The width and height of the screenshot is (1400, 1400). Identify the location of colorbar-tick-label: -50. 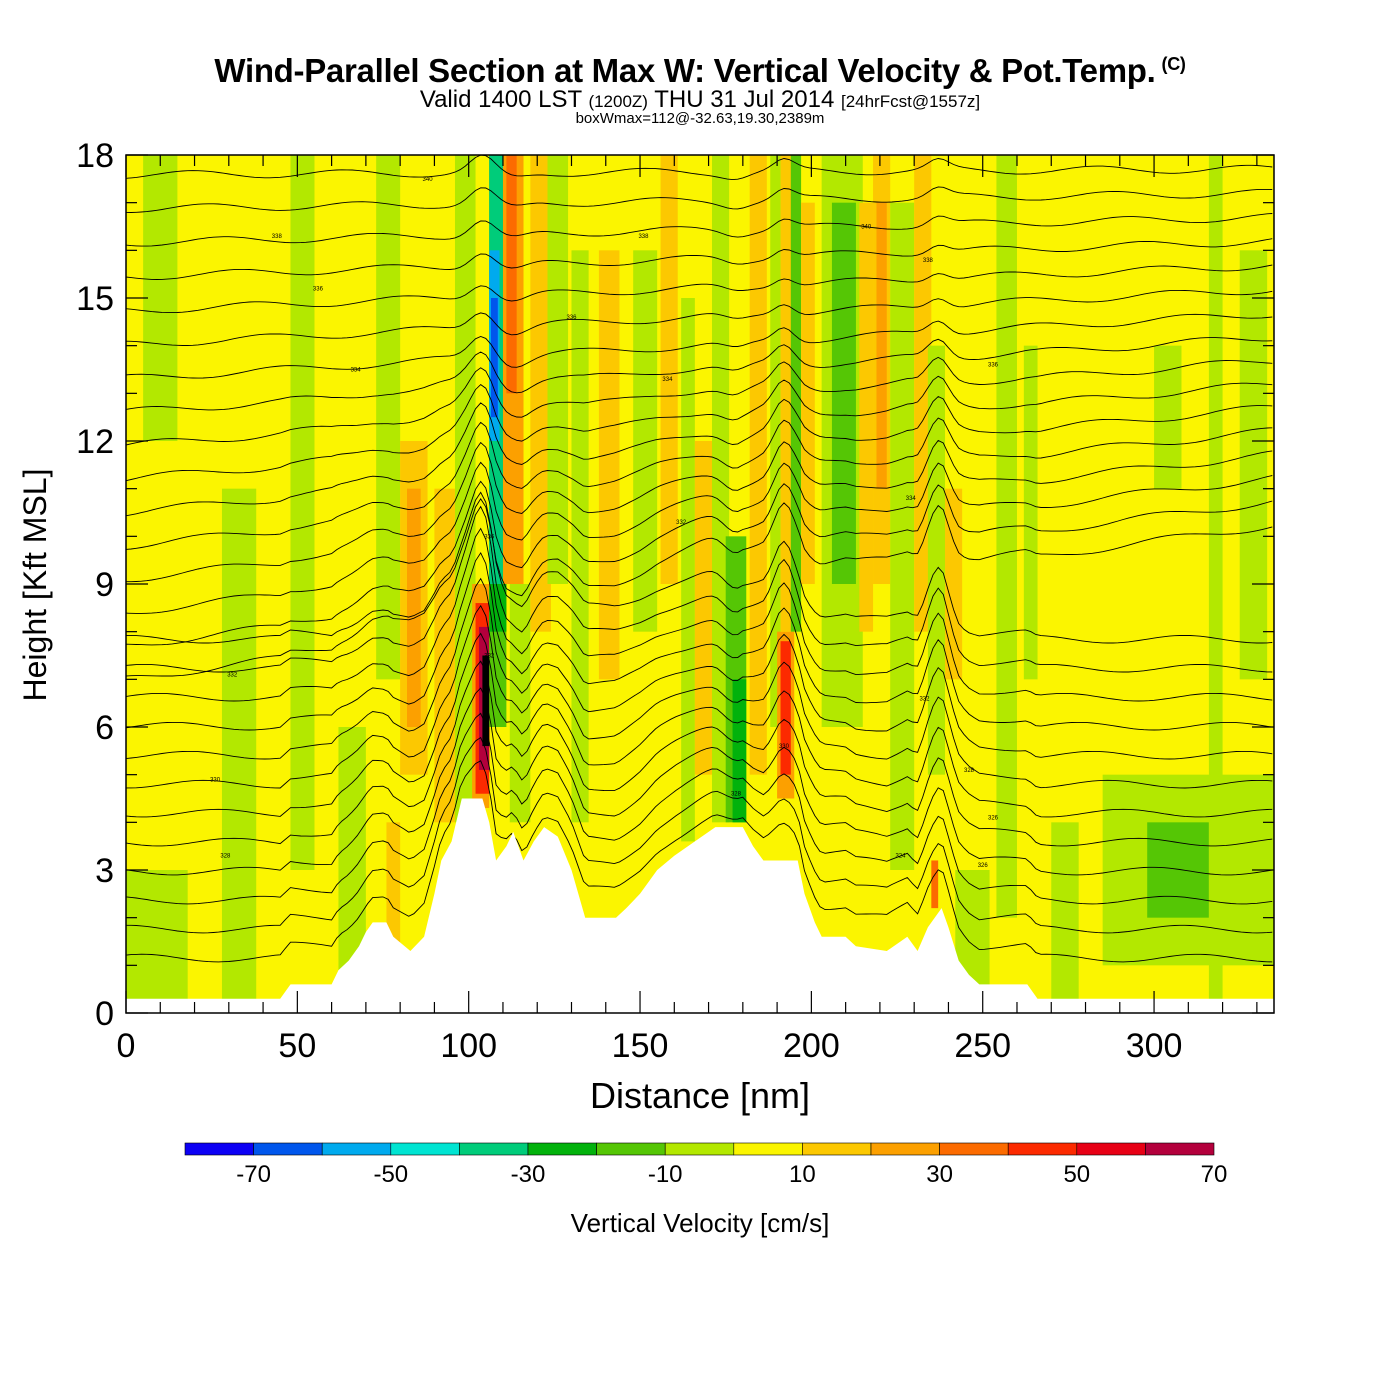
(390, 1174).